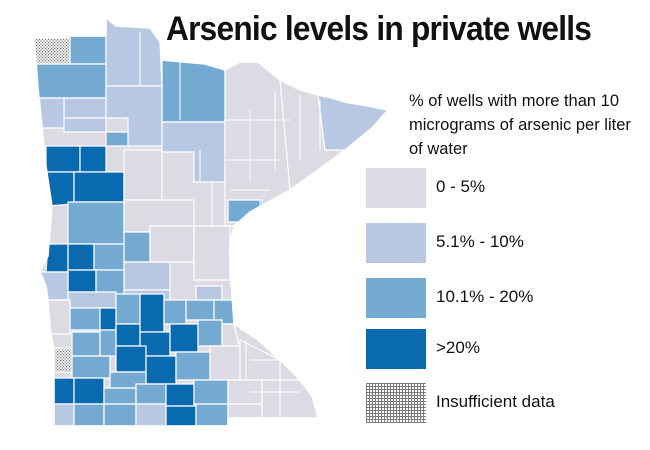 The width and height of the screenshot is (650, 450). Describe the element at coordinates (396, 349) in the screenshot. I see `legend-swatch-very-high` at that location.